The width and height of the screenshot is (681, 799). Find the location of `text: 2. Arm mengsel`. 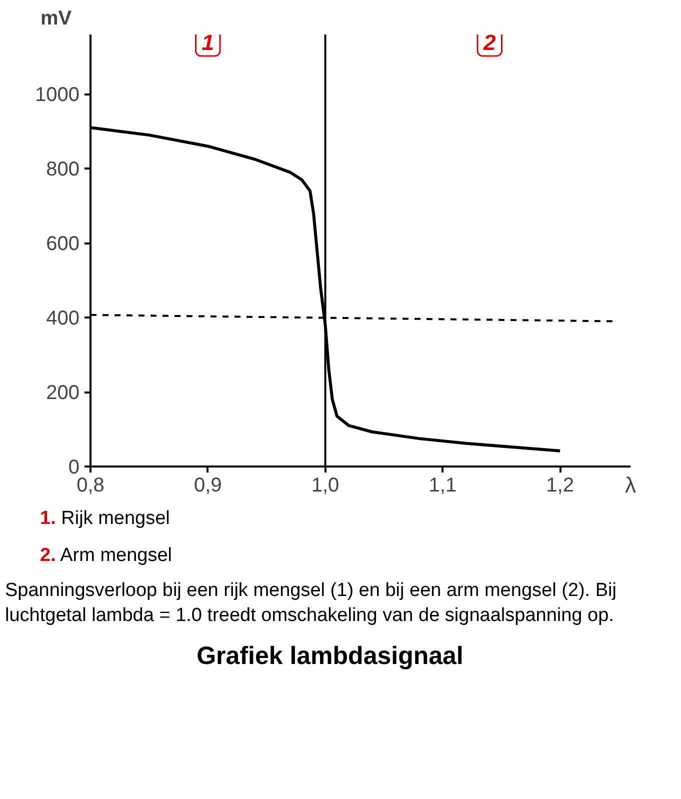

text: 2. Arm mengsel is located at coordinates (106, 556).